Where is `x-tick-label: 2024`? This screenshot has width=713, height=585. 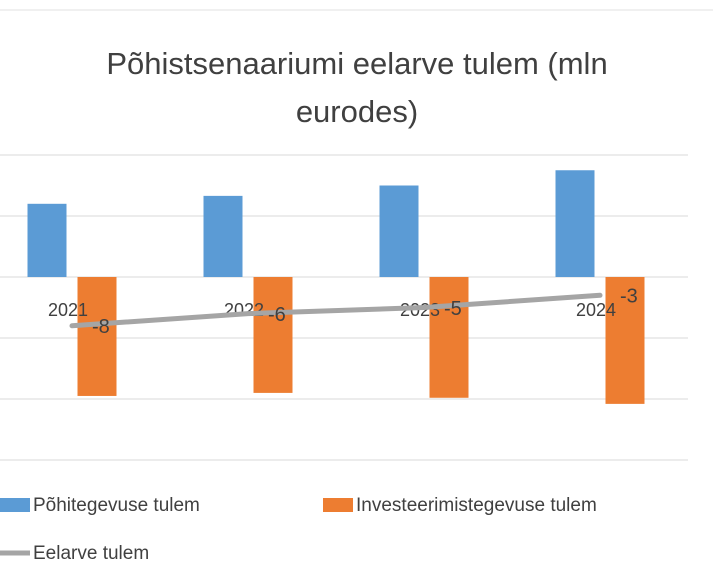
x-tick-label: 2024 is located at coordinates (596, 310).